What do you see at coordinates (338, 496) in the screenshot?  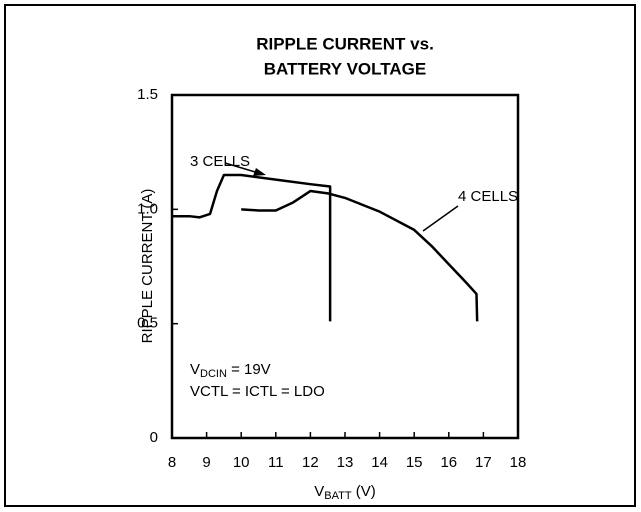 I see `x-axis-label-sub: BATT` at bounding box center [338, 496].